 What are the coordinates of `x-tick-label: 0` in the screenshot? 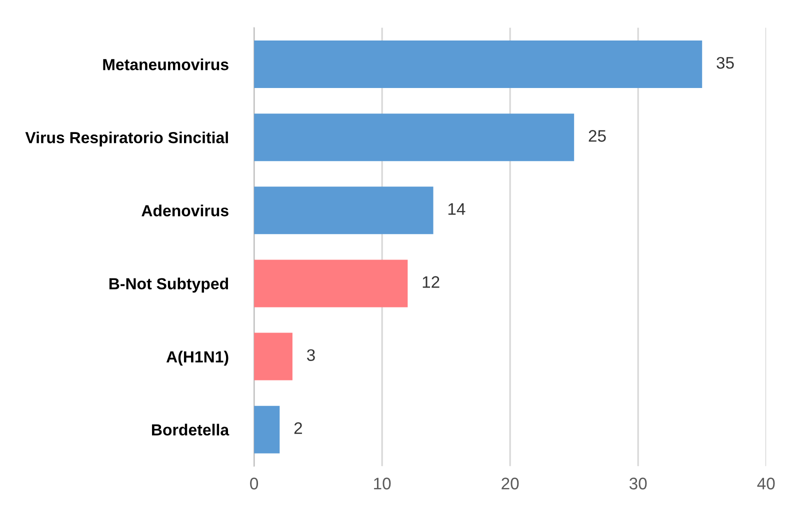 It's located at (254, 484).